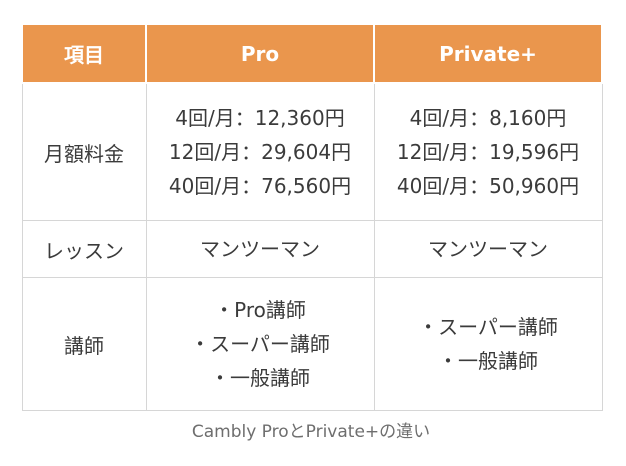 The height and width of the screenshot is (466, 626). I want to click on pro-teacher-line-2: ・スーパー講師, so click(260, 344).